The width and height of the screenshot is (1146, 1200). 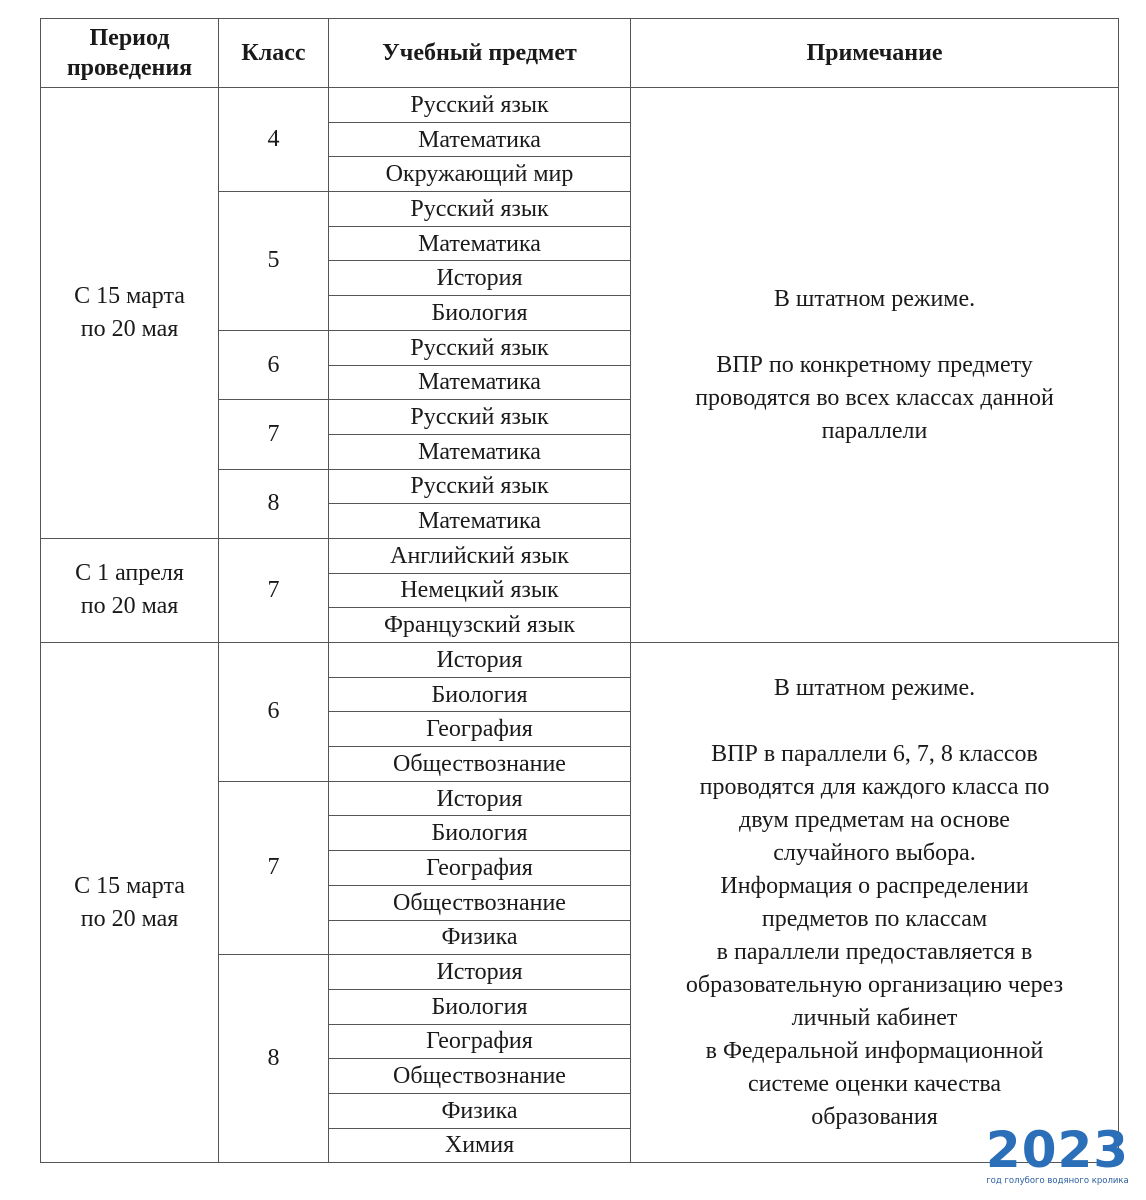 I want to click on header-cell: Учебный предмет, so click(x=479, y=53).